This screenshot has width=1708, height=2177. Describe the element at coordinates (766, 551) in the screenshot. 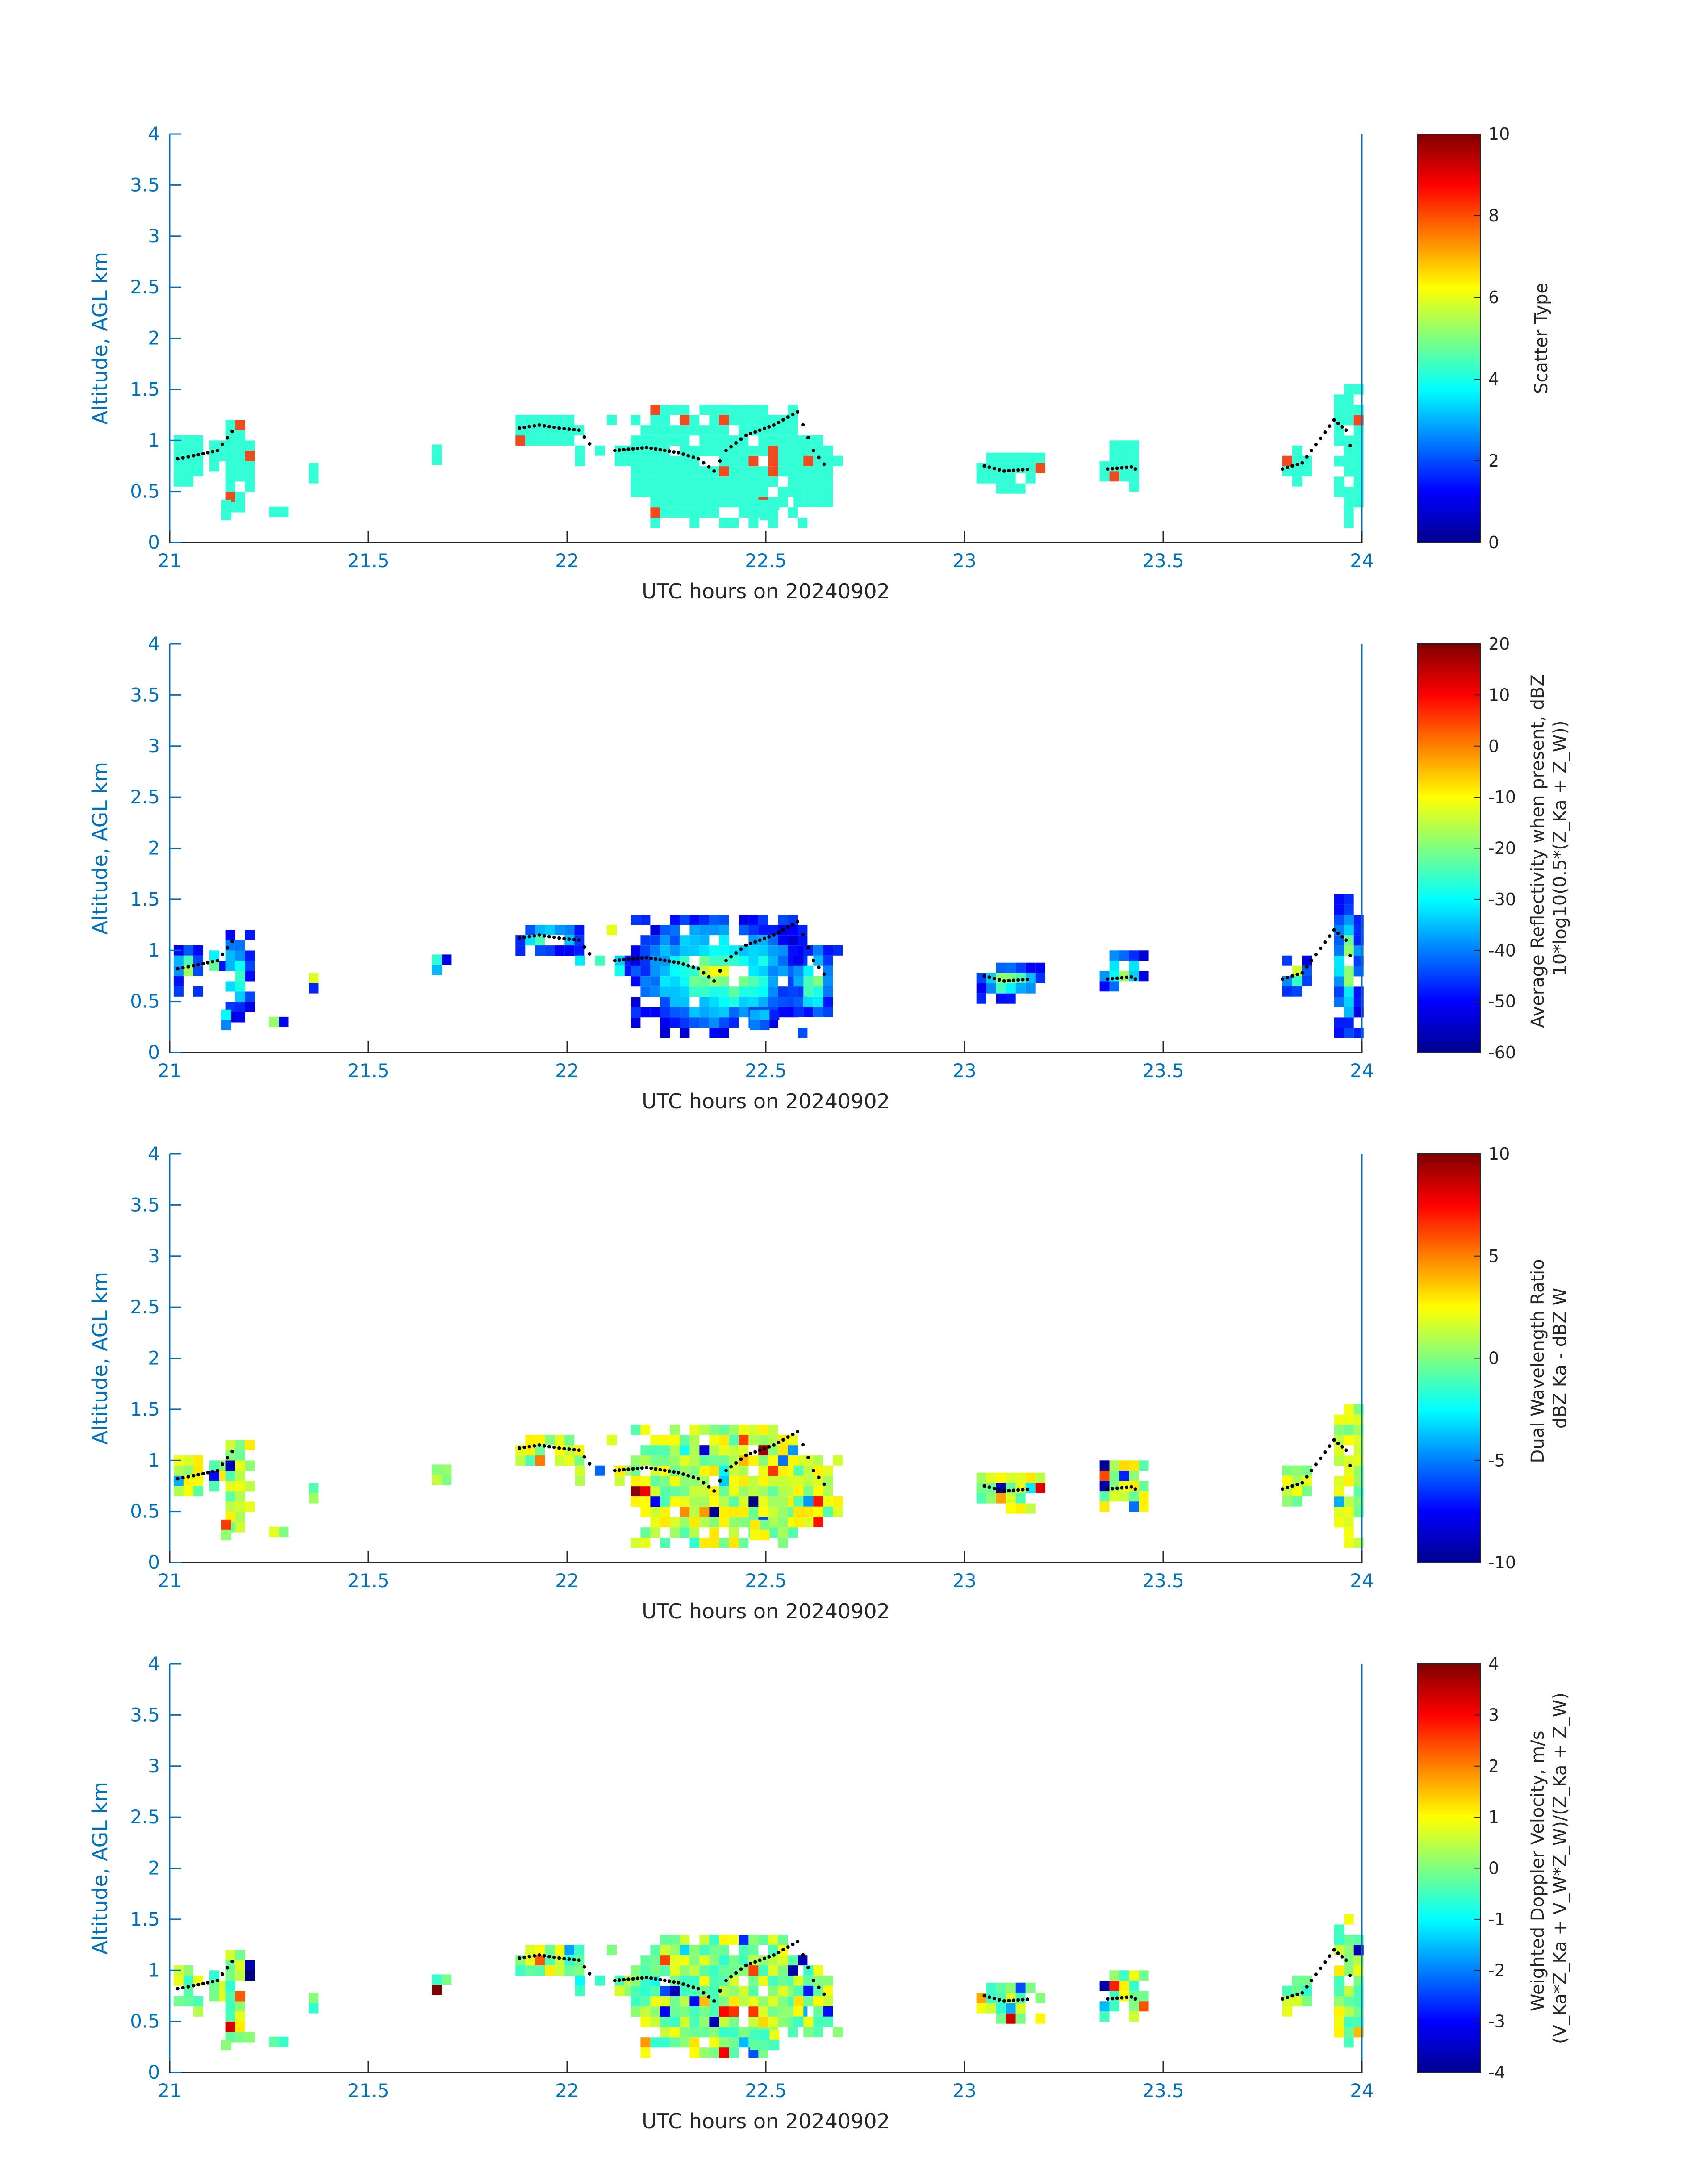

I see `x-ticks: 21 21.5 22 22.5 23 23.5 24` at that location.